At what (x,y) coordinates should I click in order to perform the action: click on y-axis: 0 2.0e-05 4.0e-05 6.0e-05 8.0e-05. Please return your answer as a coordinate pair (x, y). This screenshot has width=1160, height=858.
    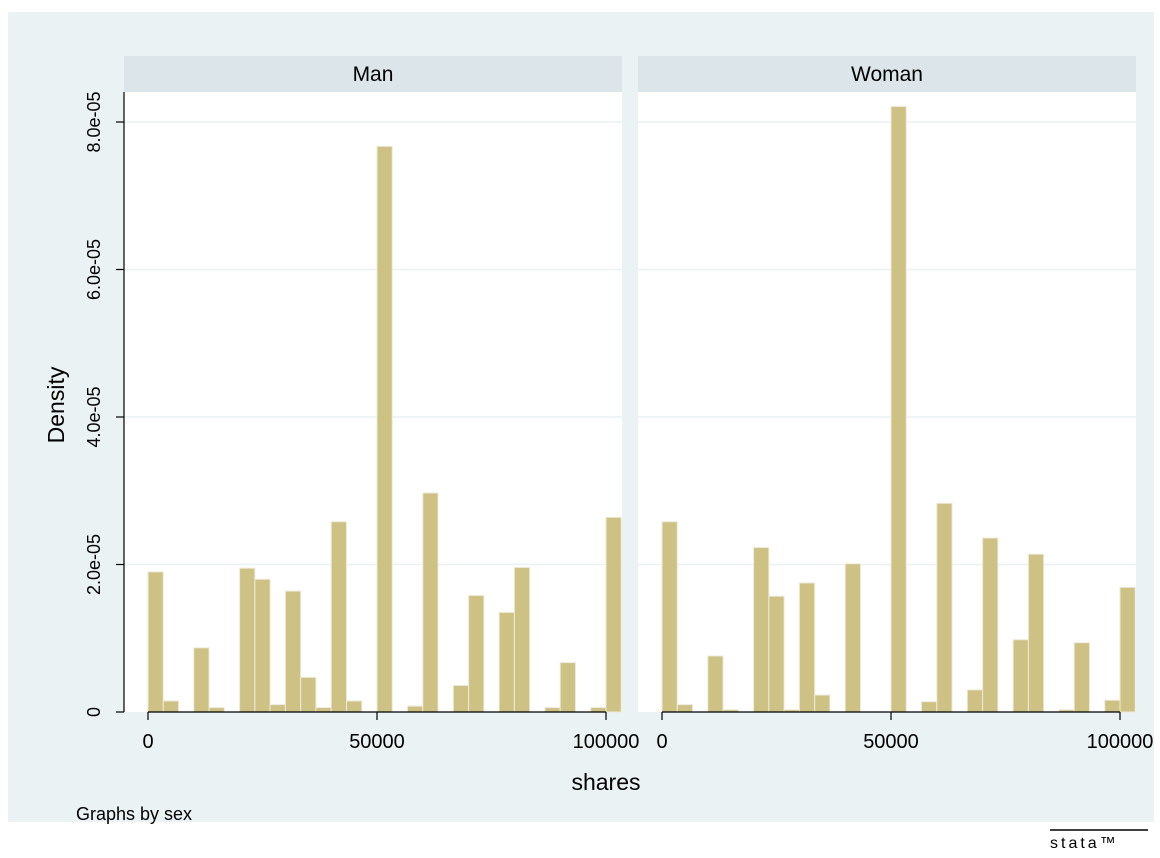
    Looking at the image, I should click on (104, 404).